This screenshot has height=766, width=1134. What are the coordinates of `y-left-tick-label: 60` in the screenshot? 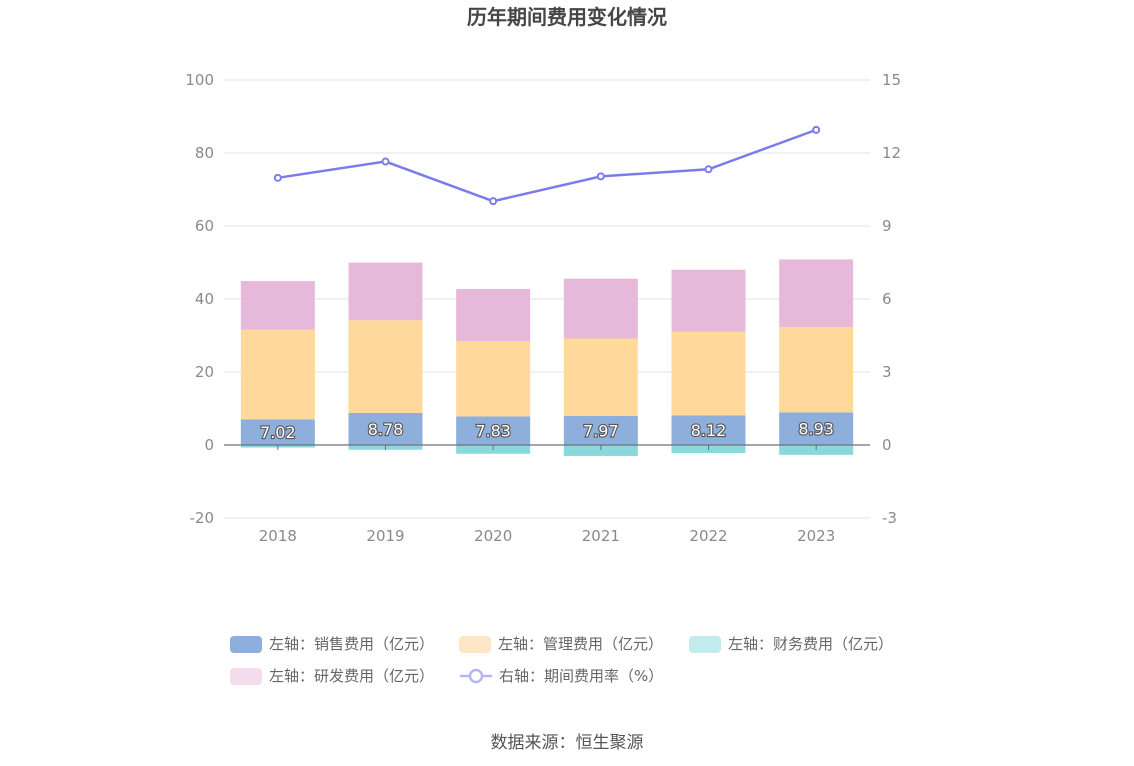 It's located at (204, 226).